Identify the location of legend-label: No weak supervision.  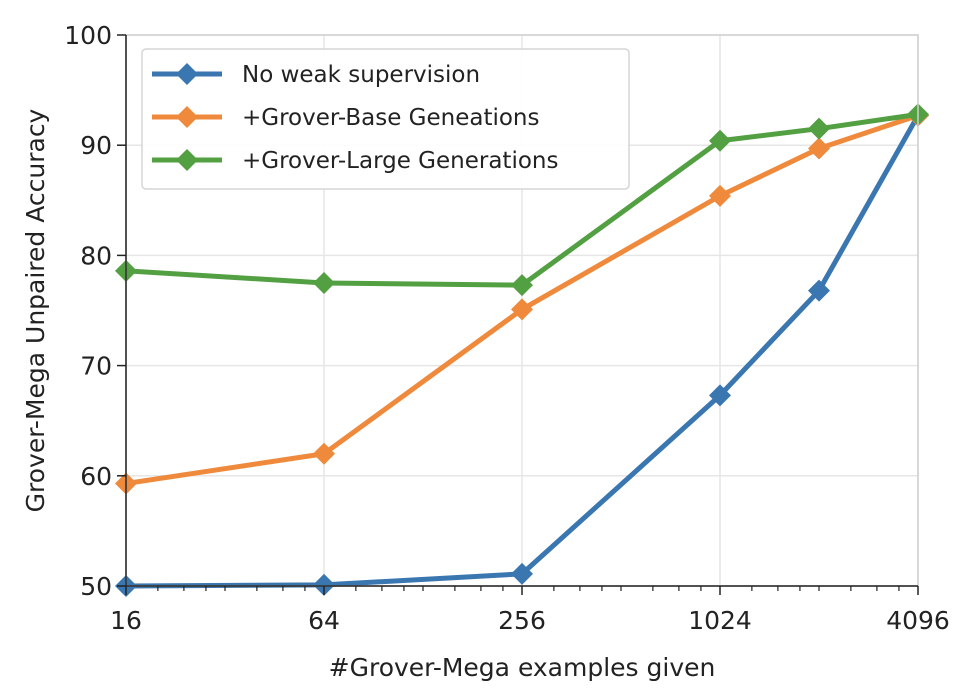
(361, 75).